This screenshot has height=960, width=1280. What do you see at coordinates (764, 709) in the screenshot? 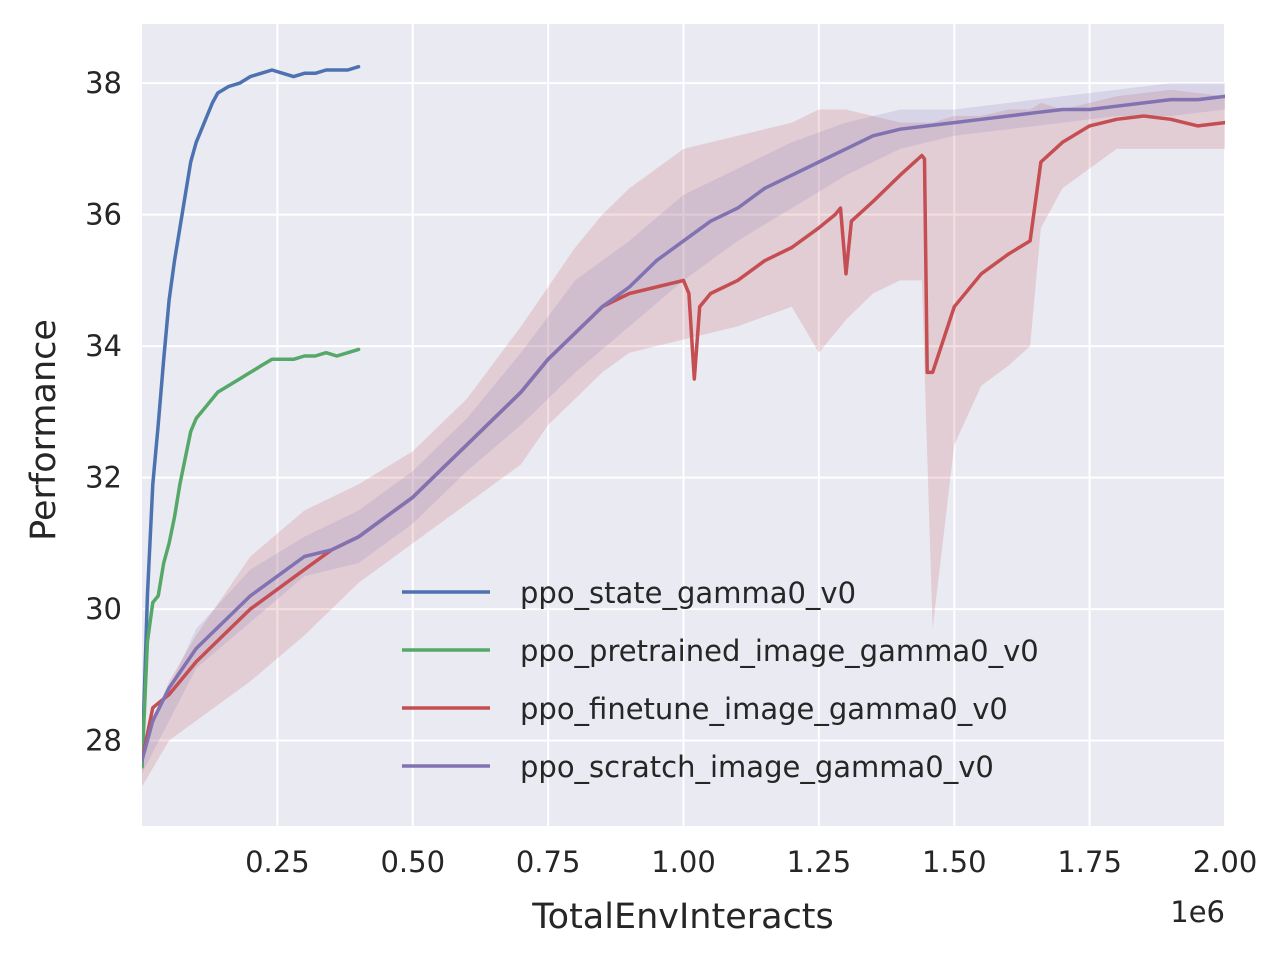
I see `legend-label: ppo_finetune_image_gamma0_v0` at bounding box center [764, 709].